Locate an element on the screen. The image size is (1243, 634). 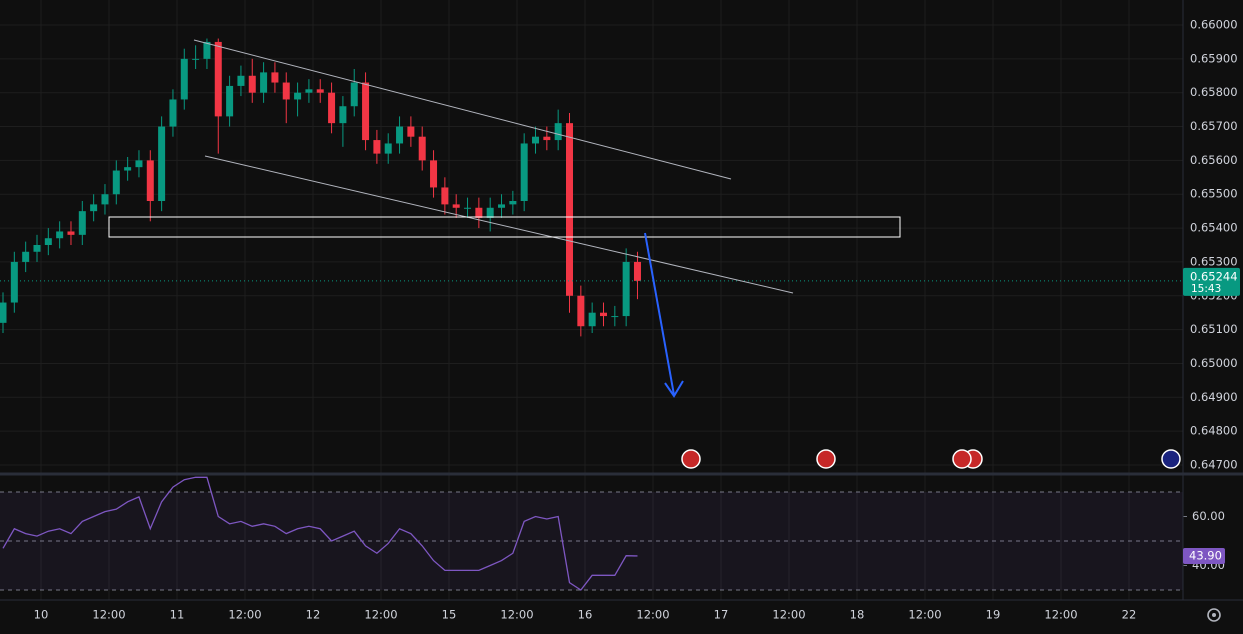
x-tick-label: 18 is located at coordinates (857, 615).